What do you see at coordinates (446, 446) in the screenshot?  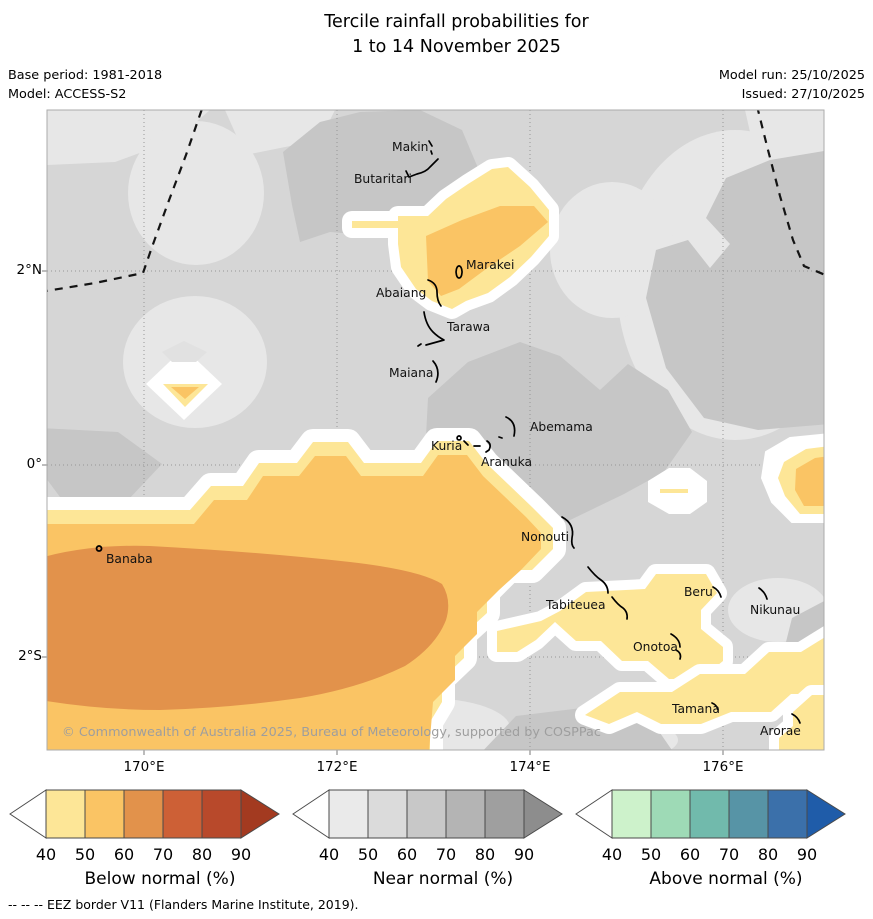 I see `island-label-kuria: Kuria` at bounding box center [446, 446].